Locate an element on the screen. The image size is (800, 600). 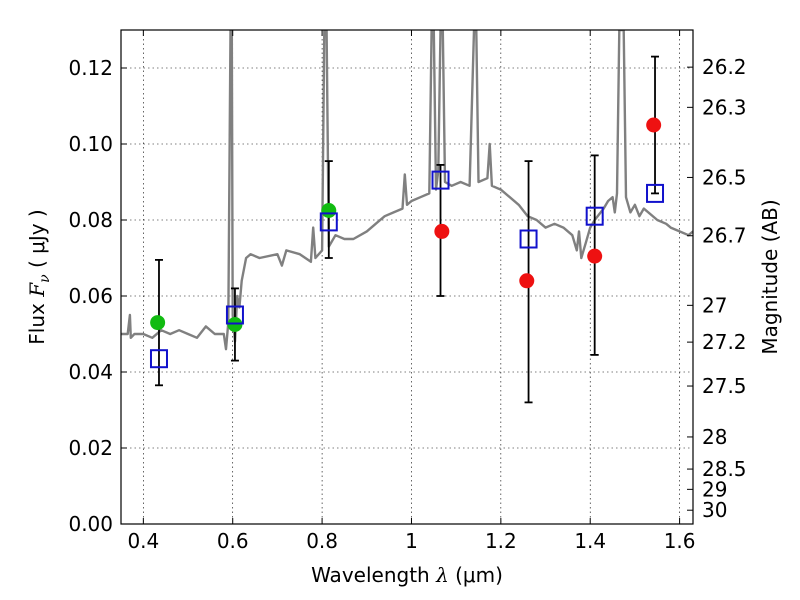
y2-tick-label: 27.2 is located at coordinates (724, 342).